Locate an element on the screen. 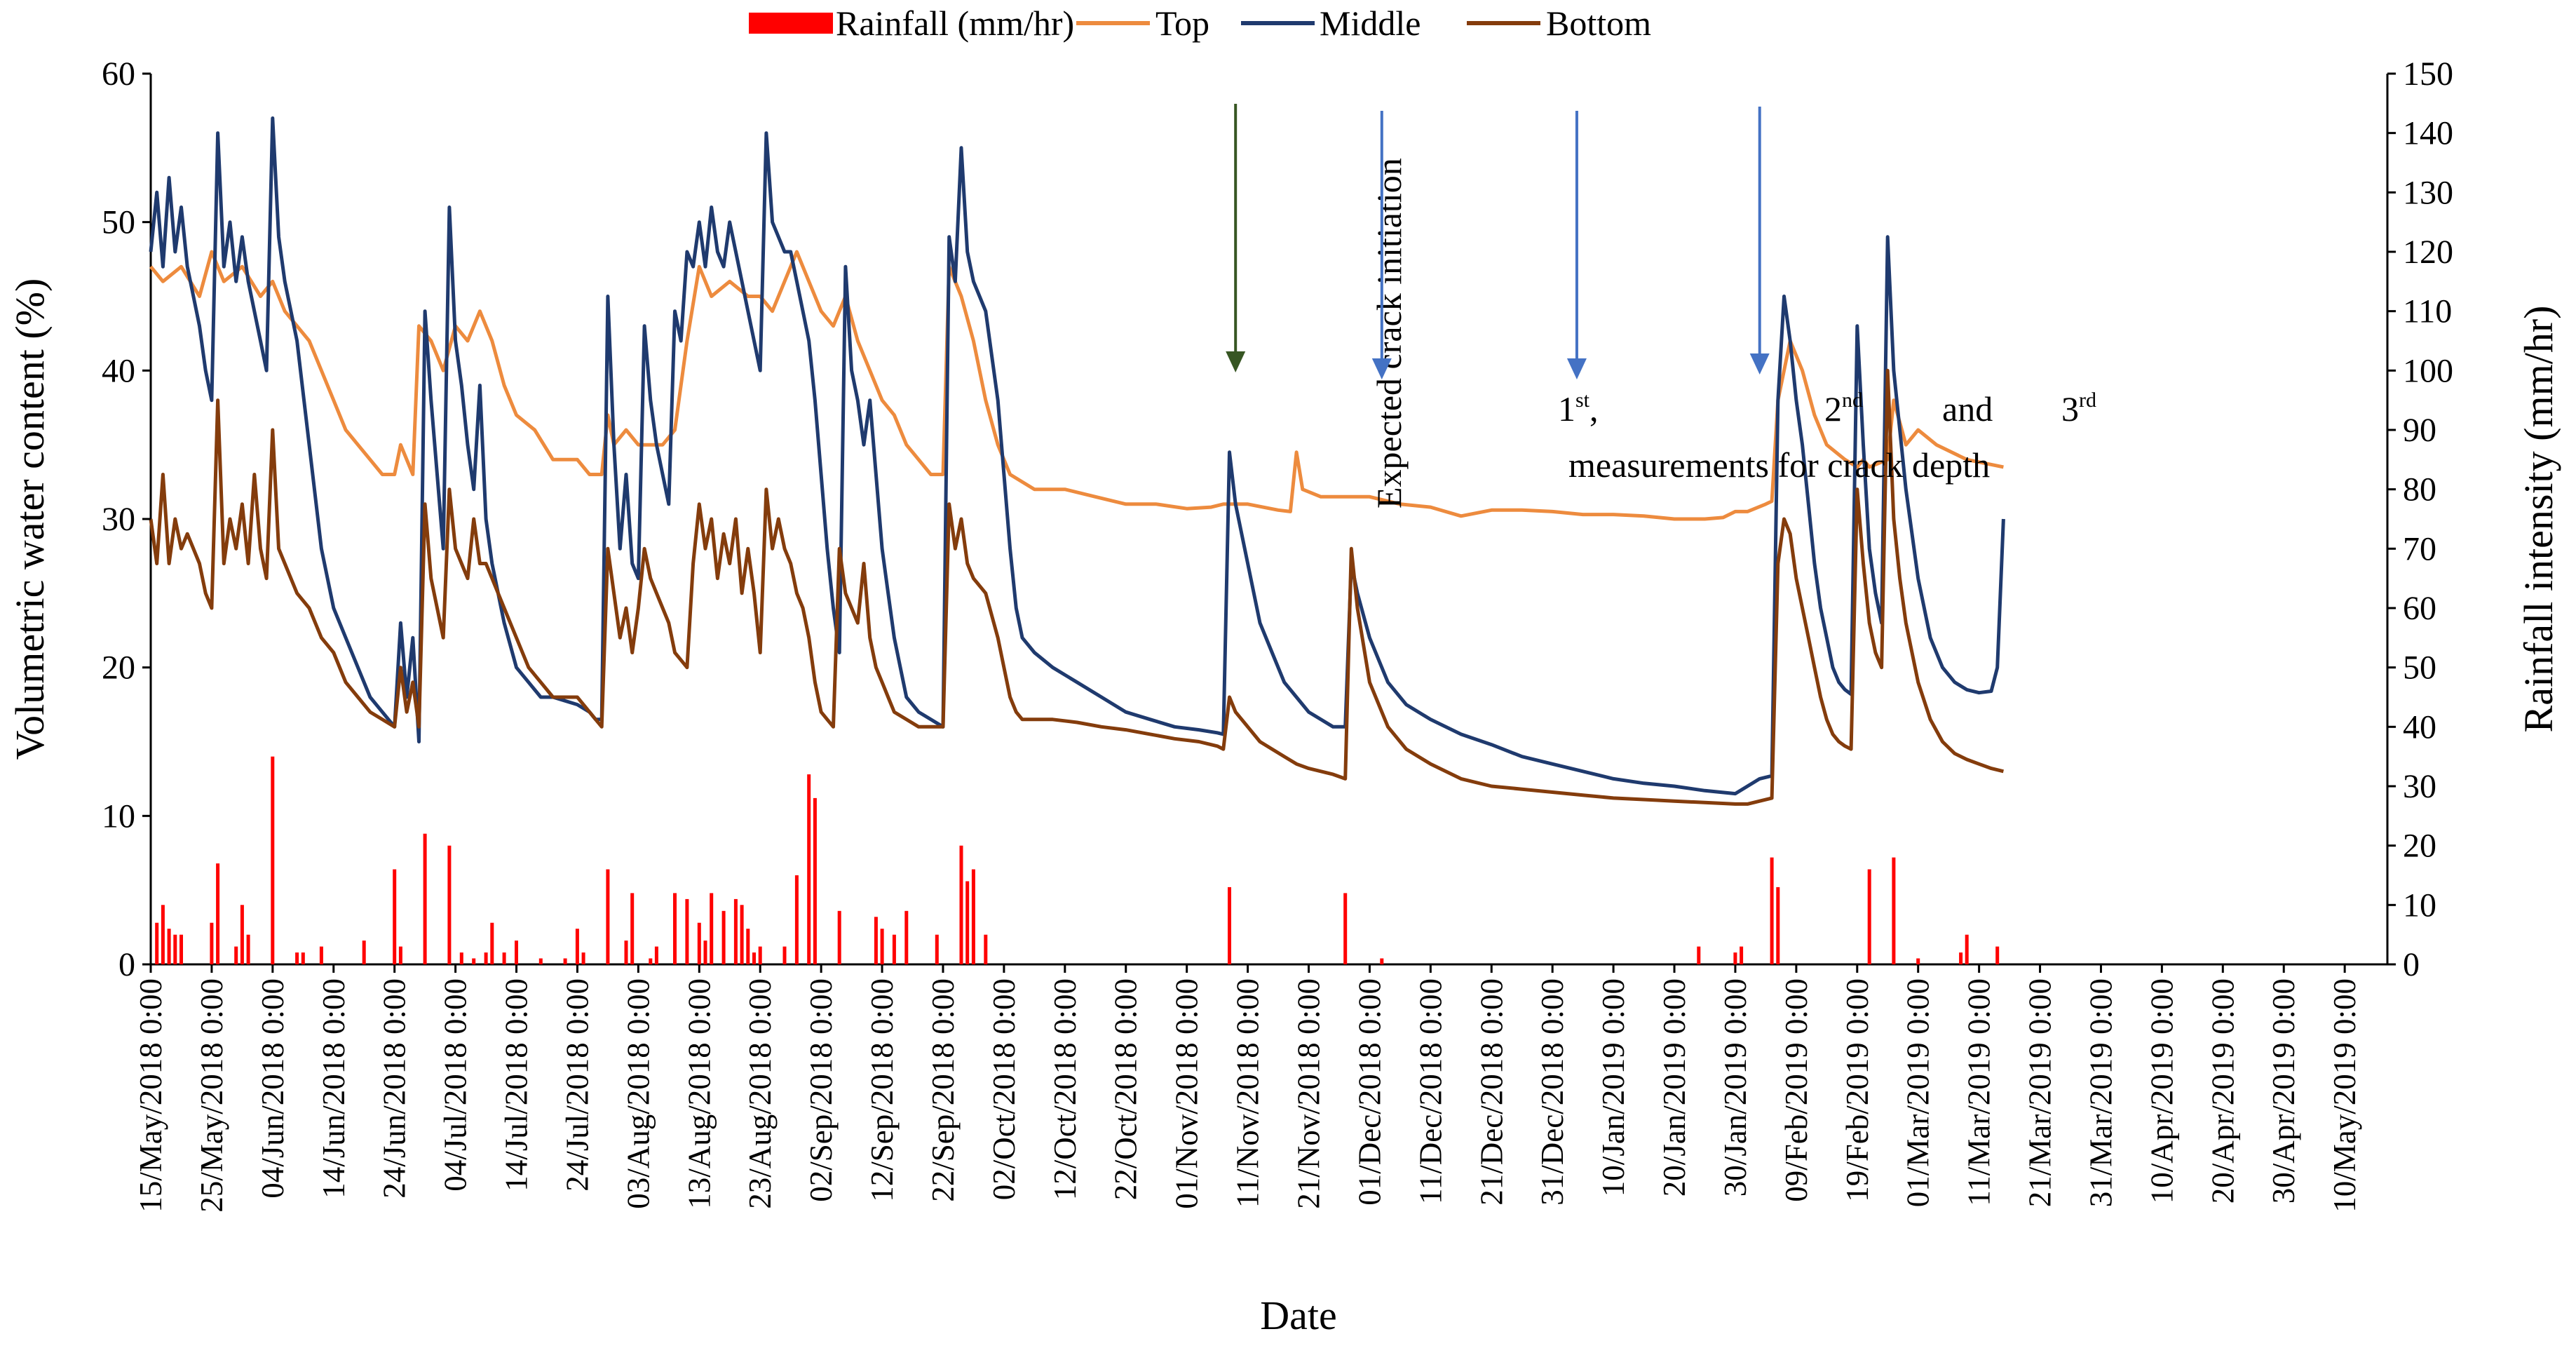  x-tick-label: 23/Aug/2018 0:00 is located at coordinates (760, 1093).